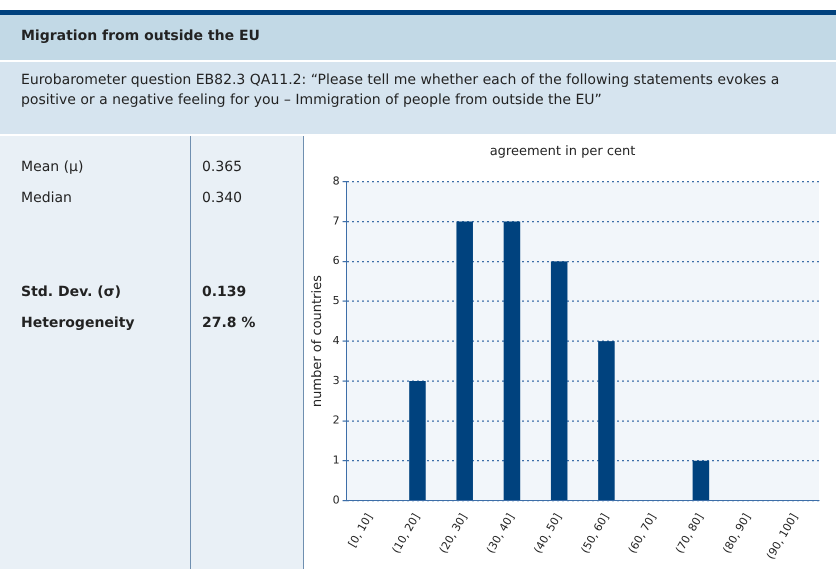  Describe the element at coordinates (224, 292) in the screenshot. I see `text: 0.139` at that location.